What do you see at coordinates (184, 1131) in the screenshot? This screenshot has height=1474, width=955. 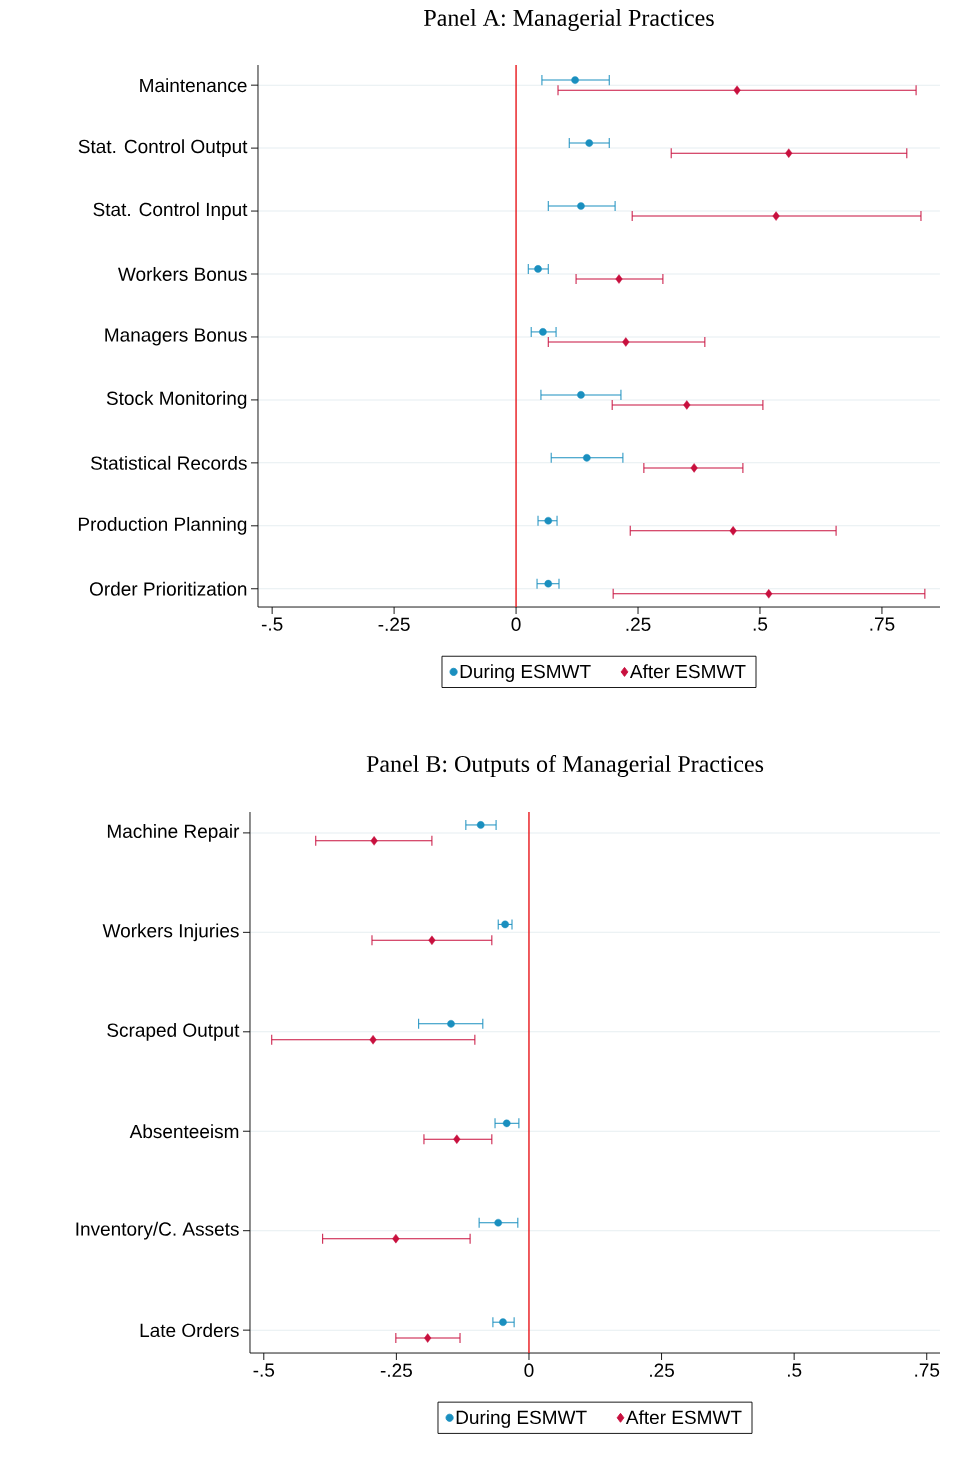 I see `y-tick-label: Absenteeism` at bounding box center [184, 1131].